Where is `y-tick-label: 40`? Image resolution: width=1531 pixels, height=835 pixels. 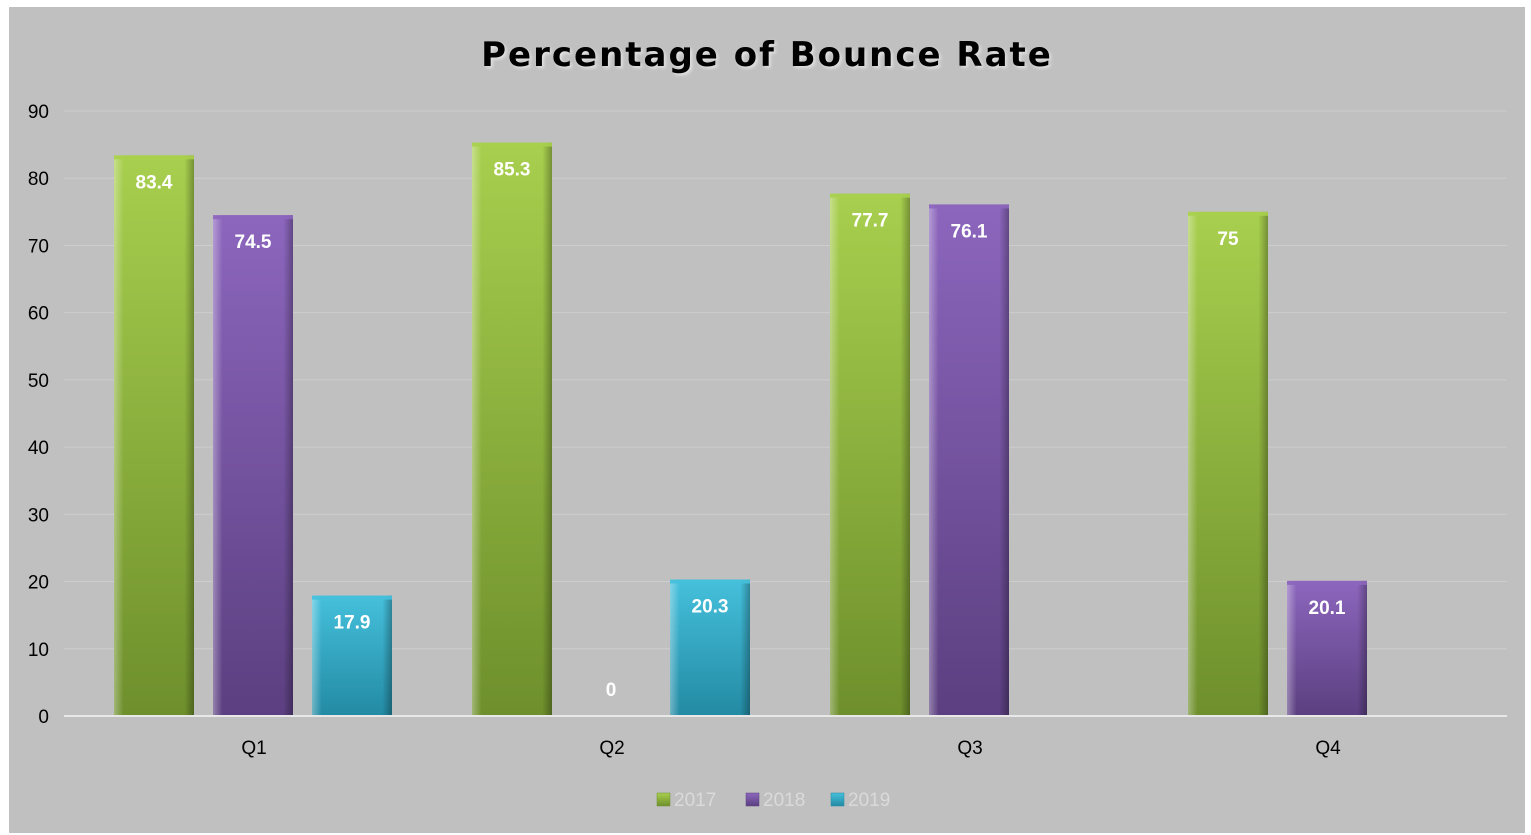
y-tick-label: 40 is located at coordinates (38, 448).